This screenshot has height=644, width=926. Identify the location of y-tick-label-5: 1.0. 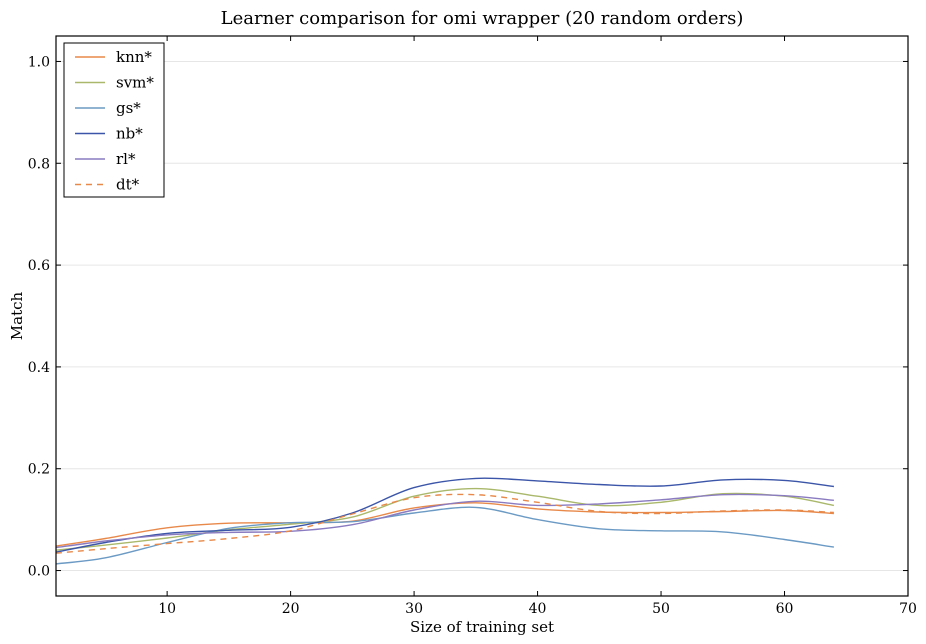
(39, 62).